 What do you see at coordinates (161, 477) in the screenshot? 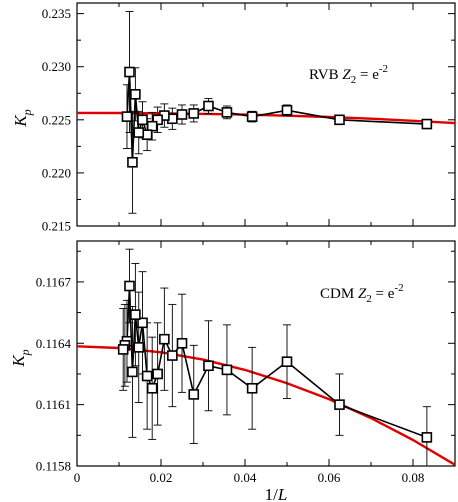
I see `x-tick-label: 0.02` at bounding box center [161, 477].